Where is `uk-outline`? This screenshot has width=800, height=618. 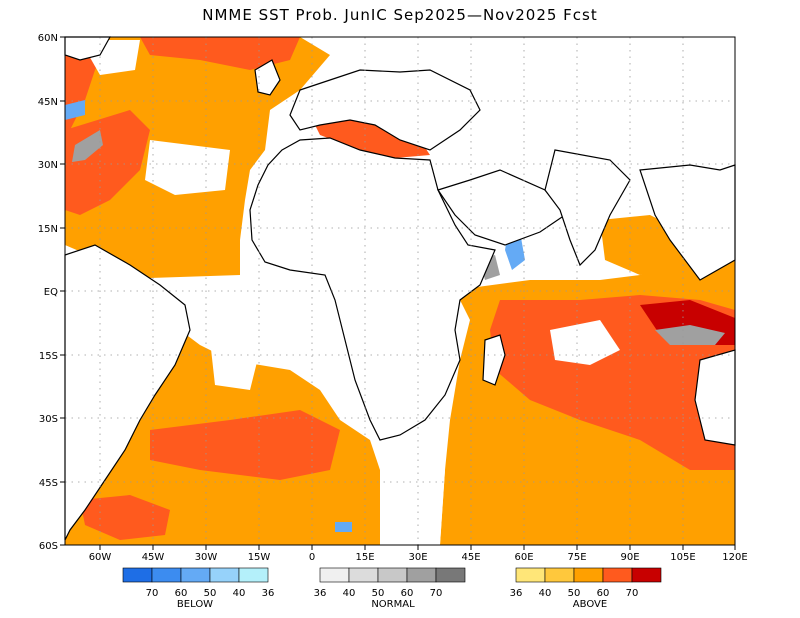
uk-outline is located at coordinates (267, 77).